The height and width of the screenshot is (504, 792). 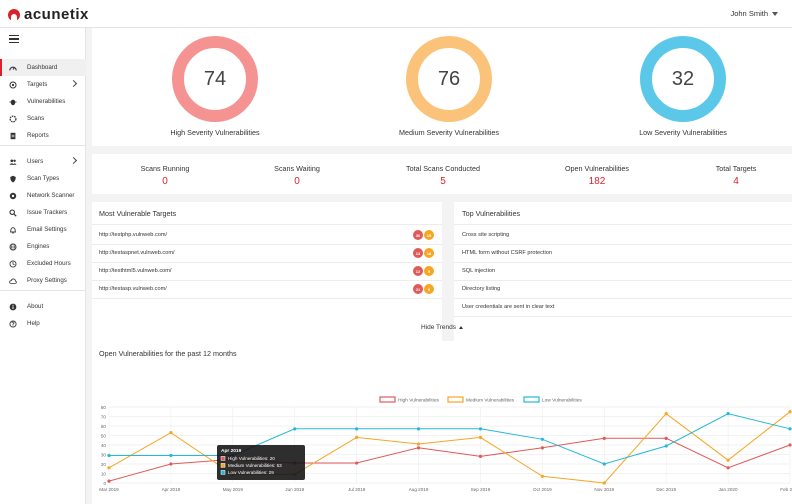 What do you see at coordinates (38, 135) in the screenshot?
I see `sidebar-item-label: Reports` at bounding box center [38, 135].